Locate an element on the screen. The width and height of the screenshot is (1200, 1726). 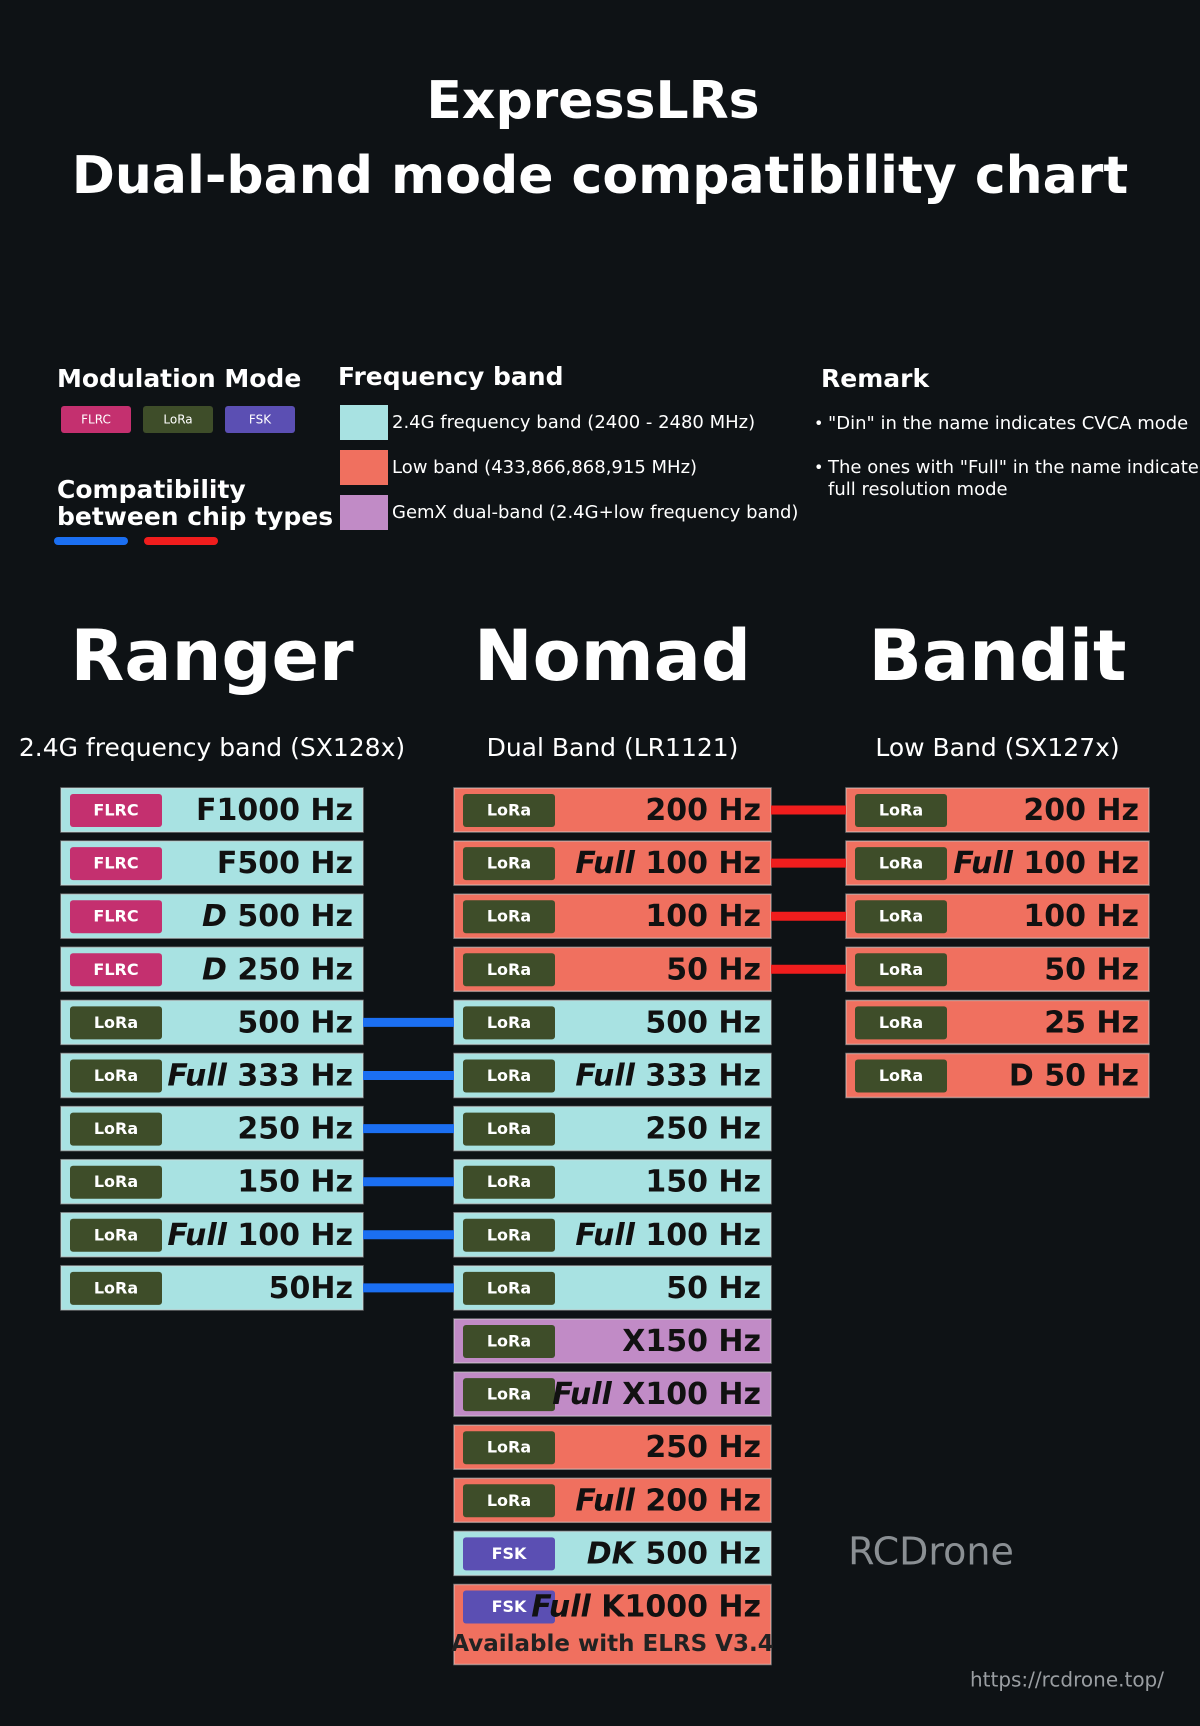
rate-label: D 250 Hz is located at coordinates (277, 969).